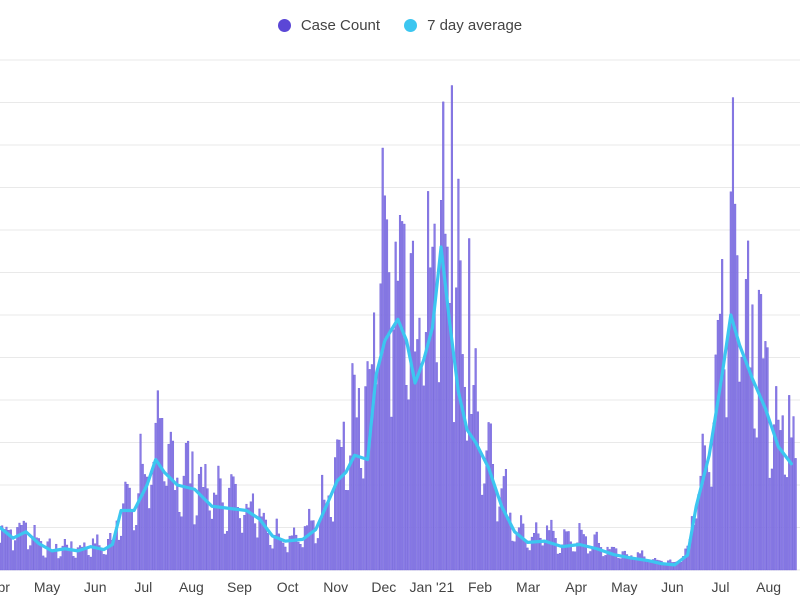 This screenshot has width=800, height=600. Describe the element at coordinates (411, 25) in the screenshot. I see `legend-swatch-7-day-average` at that location.